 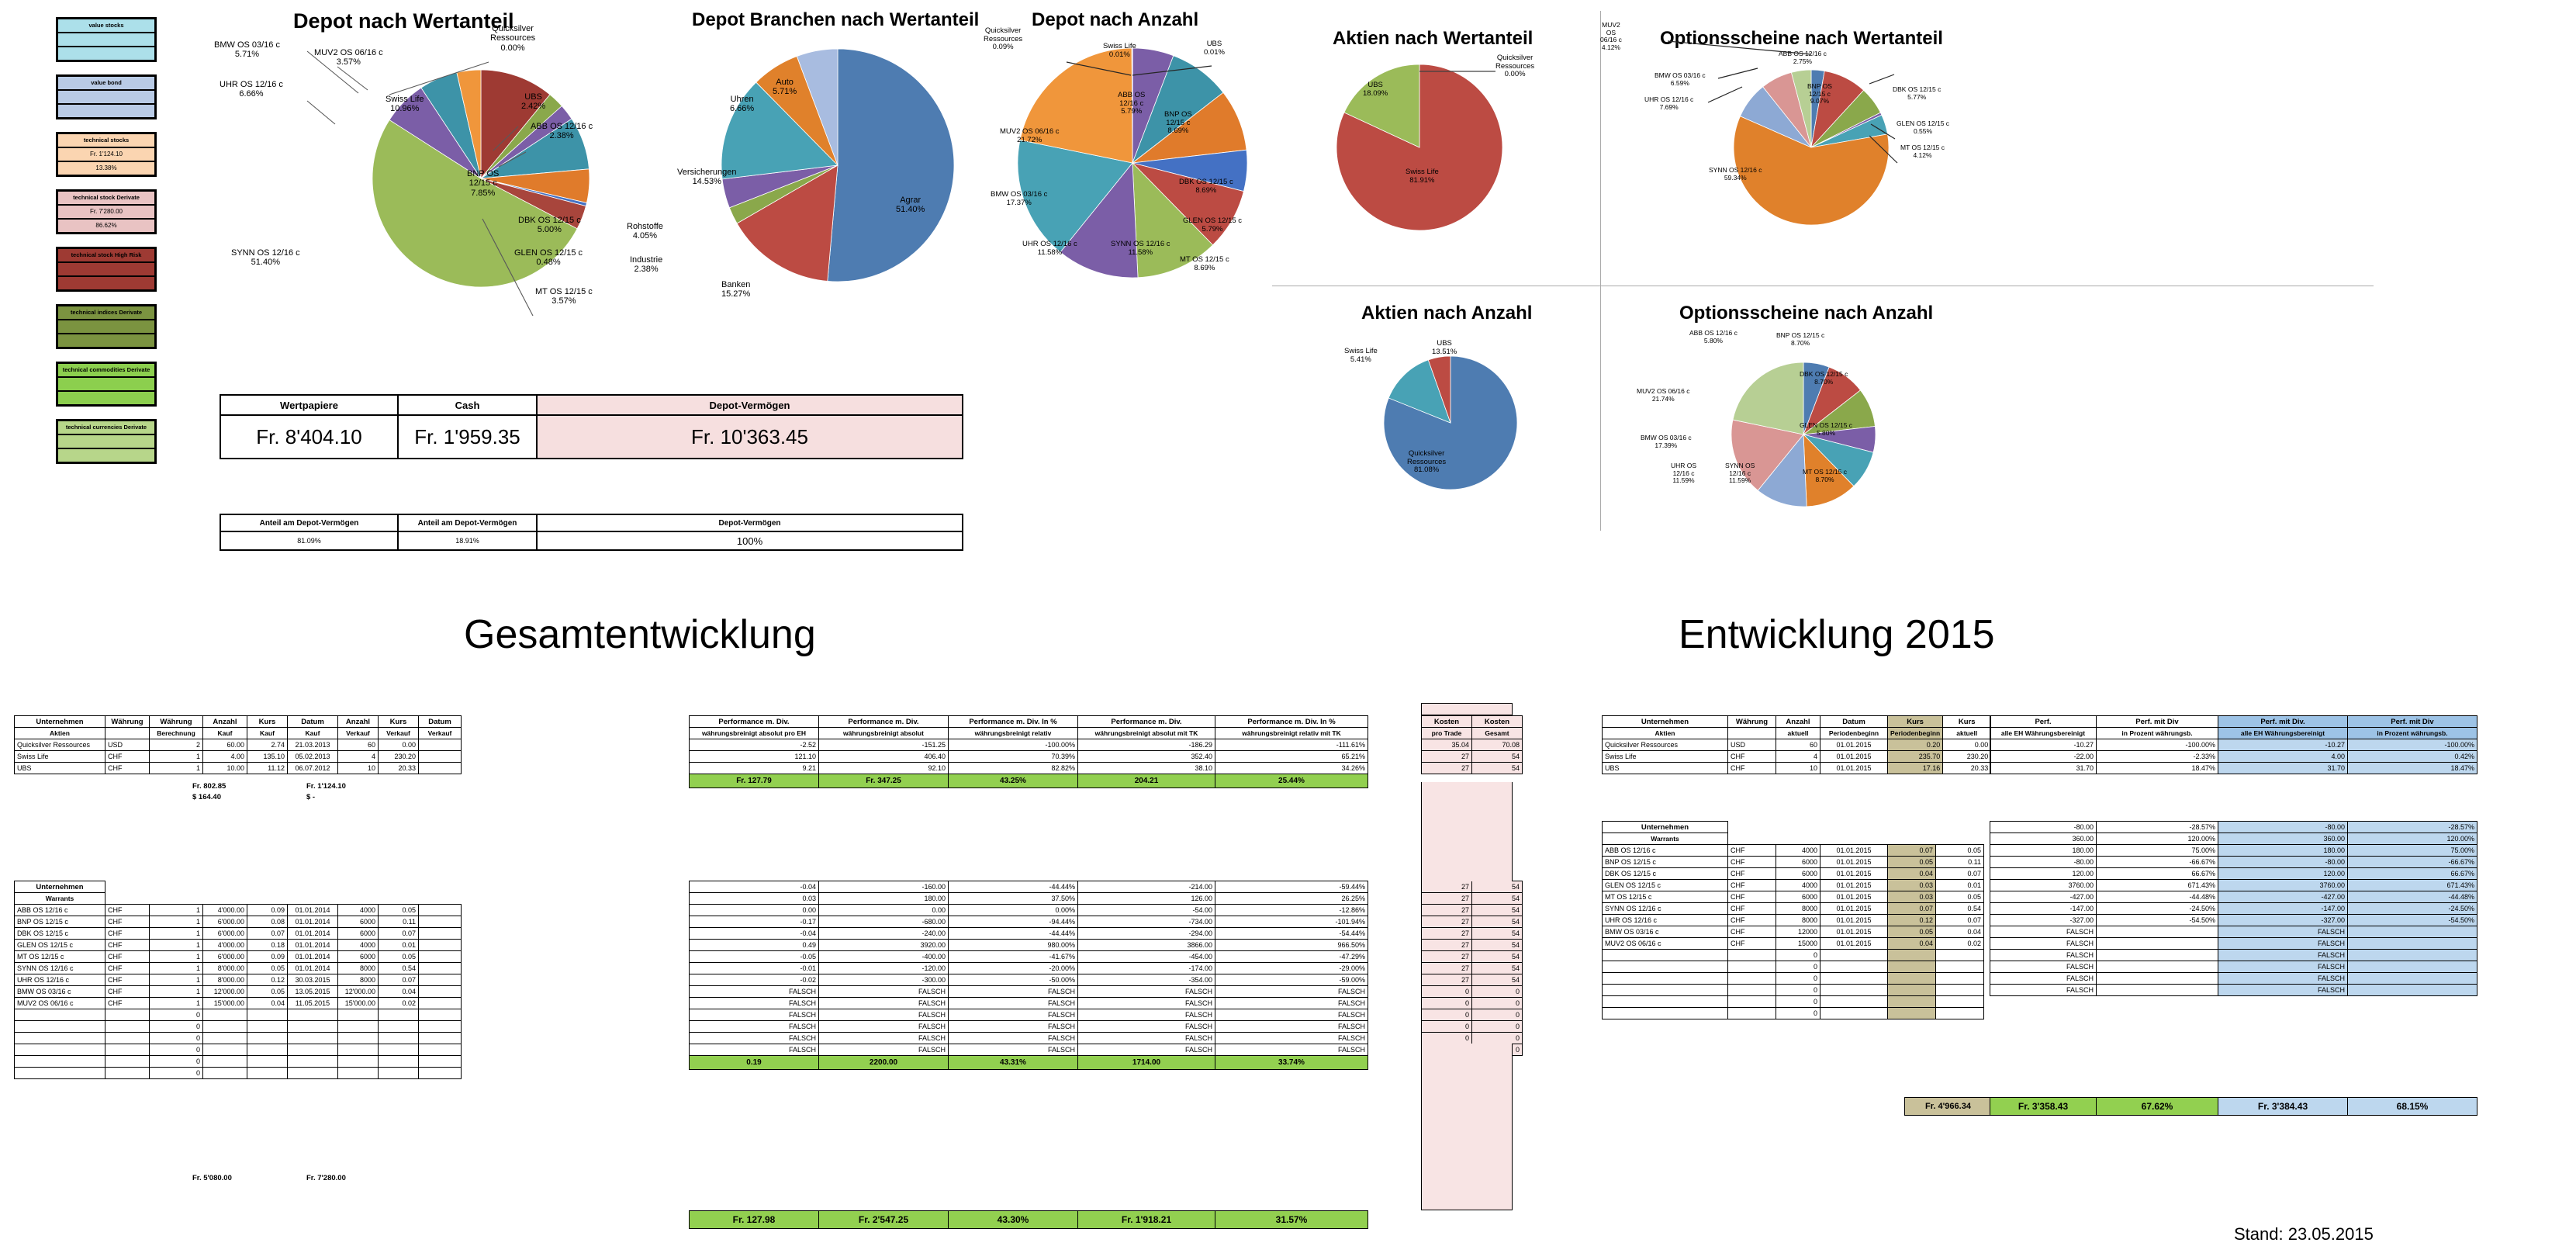 I want to click on table-cell: währungsbreinigt relativ mit TK, so click(x=1291, y=733).